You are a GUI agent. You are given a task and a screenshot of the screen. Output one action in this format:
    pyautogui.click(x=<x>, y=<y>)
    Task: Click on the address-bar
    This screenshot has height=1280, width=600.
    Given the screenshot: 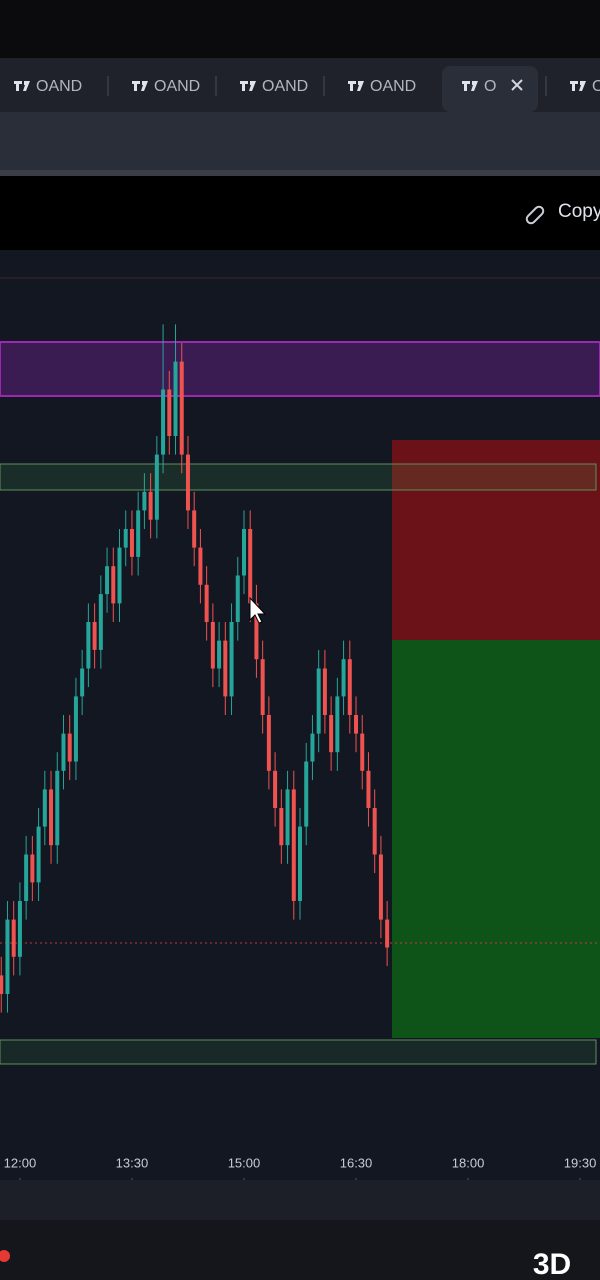 What is the action you would take?
    pyautogui.click(x=300, y=141)
    